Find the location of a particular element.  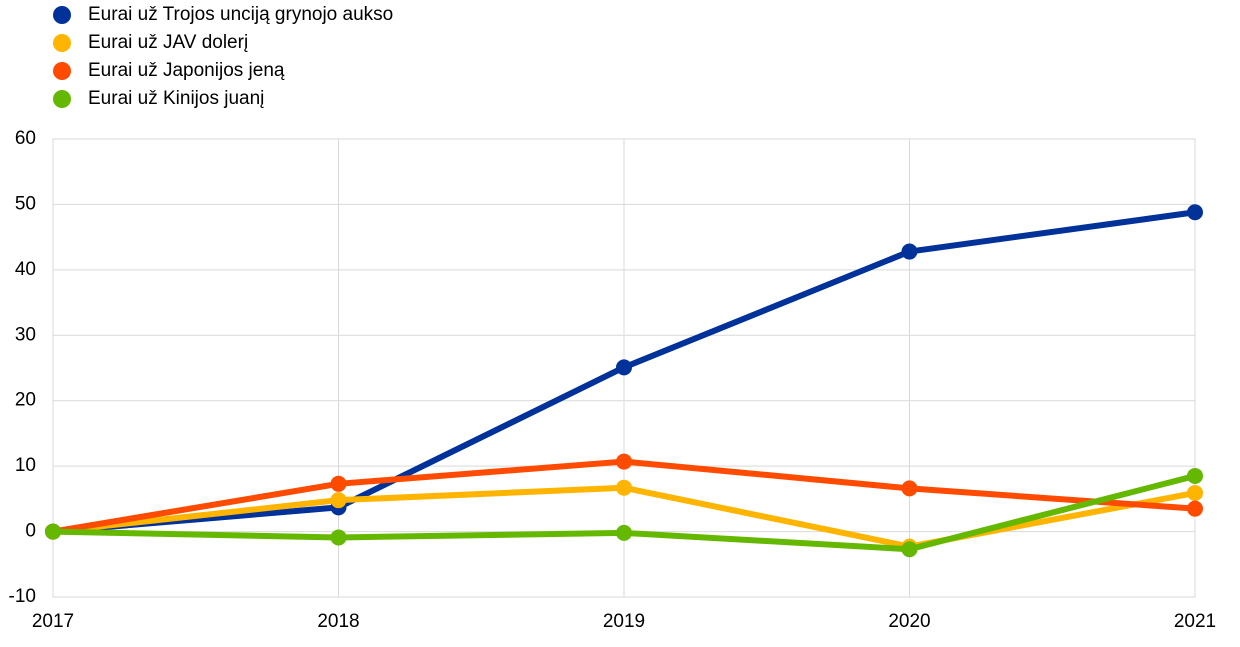

legend-label: Eurai už Japonijos jeną is located at coordinates (186, 70).